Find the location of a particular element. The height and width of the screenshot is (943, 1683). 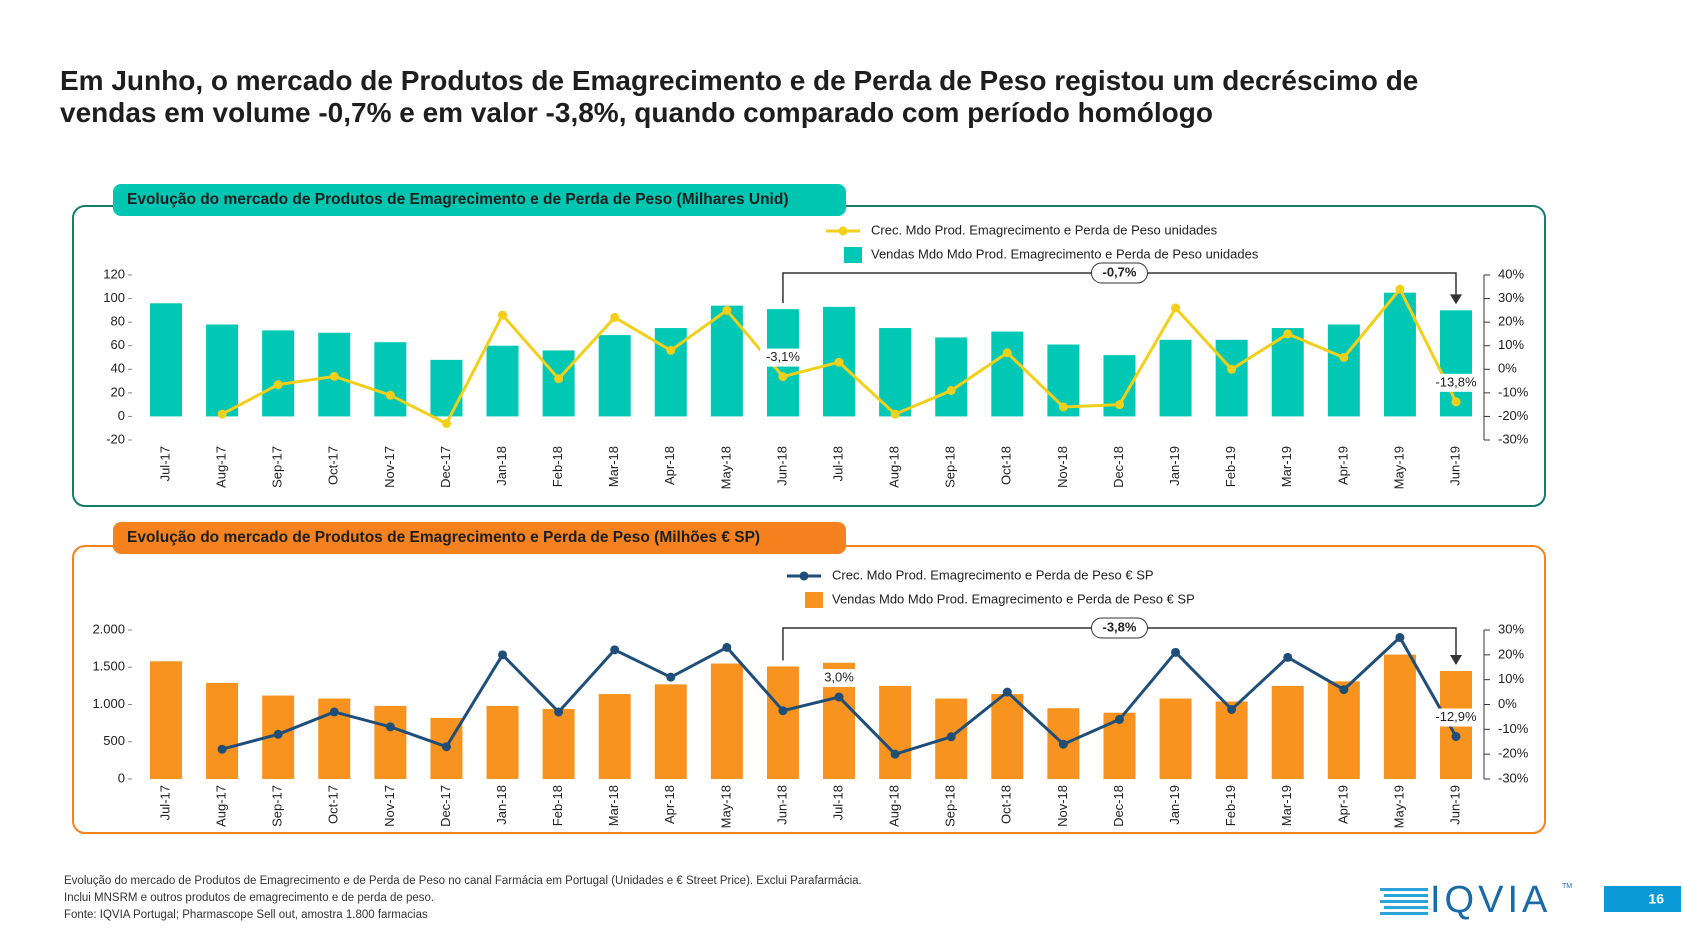

legend-marker is located at coordinates (804, 576).